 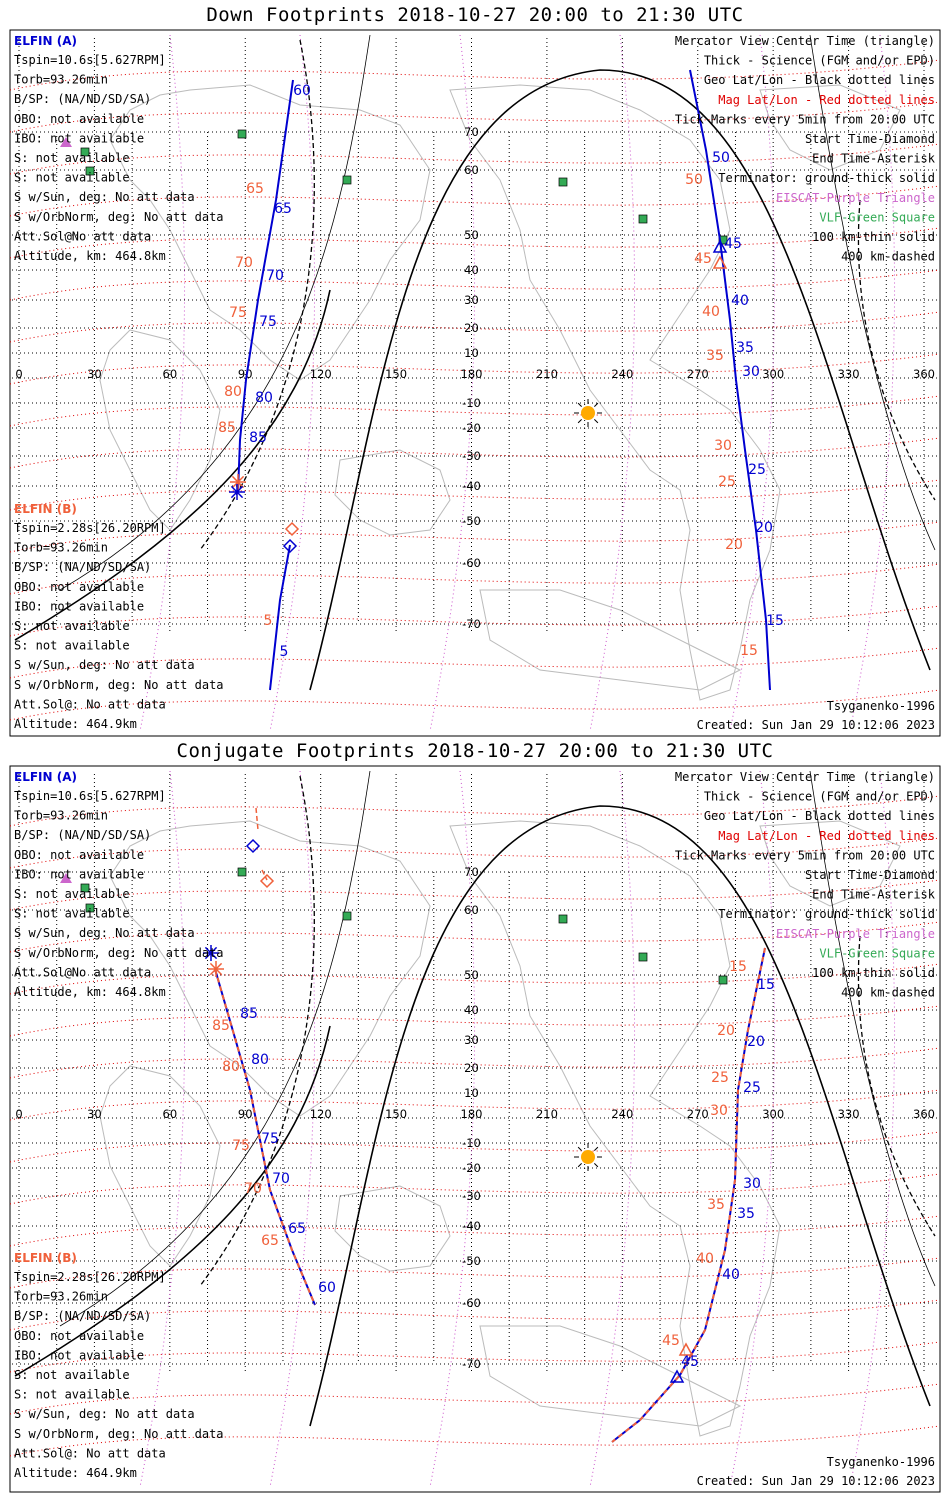 What do you see at coordinates (719, 1111) in the screenshot?
I see `track-tick-label-b: 30` at bounding box center [719, 1111].